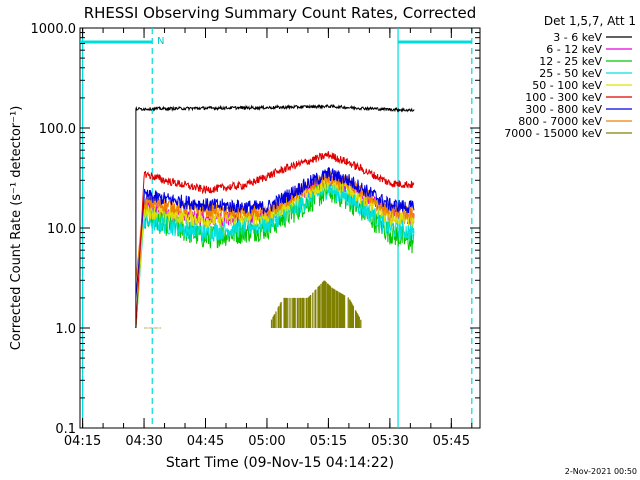 The height and width of the screenshot is (480, 640). What do you see at coordinates (16, 228) in the screenshot?
I see `y-axis-label: Corrected Count Rate (s⁻¹ detector⁻¹)` at bounding box center [16, 228].